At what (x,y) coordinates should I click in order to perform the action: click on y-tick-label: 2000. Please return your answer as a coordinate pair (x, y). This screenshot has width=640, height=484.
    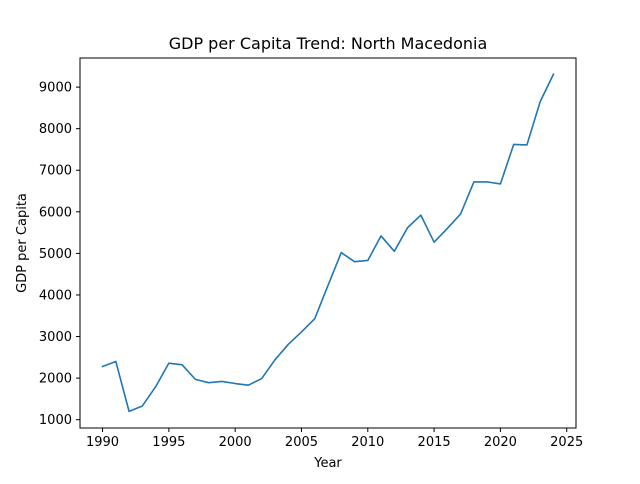
    Looking at the image, I should click on (55, 379).